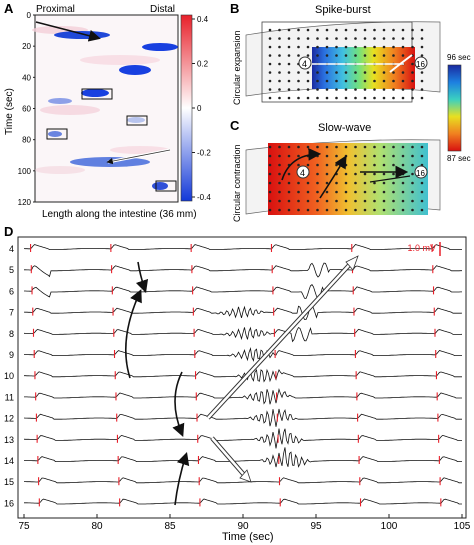  What do you see at coordinates (9, 440) in the screenshot?
I see `panel-d-channel-label: 13` at bounding box center [9, 440].